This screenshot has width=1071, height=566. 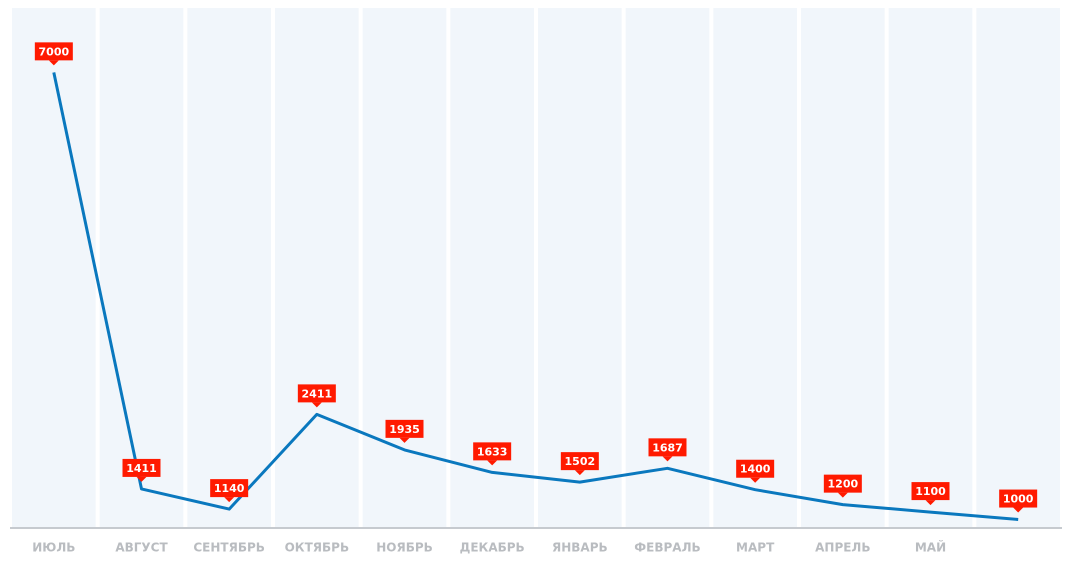 I want to click on value-label-text: 1400, so click(x=755, y=469).